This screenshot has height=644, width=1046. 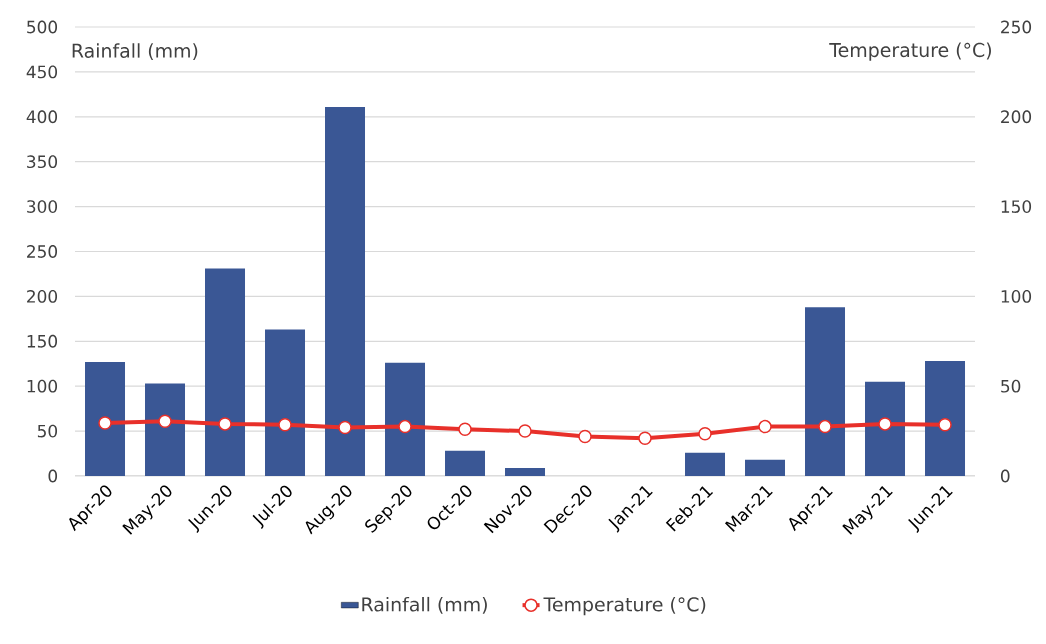 What do you see at coordinates (910, 51) in the screenshot?
I see `y2-axis-title: Temperature (°C)` at bounding box center [910, 51].